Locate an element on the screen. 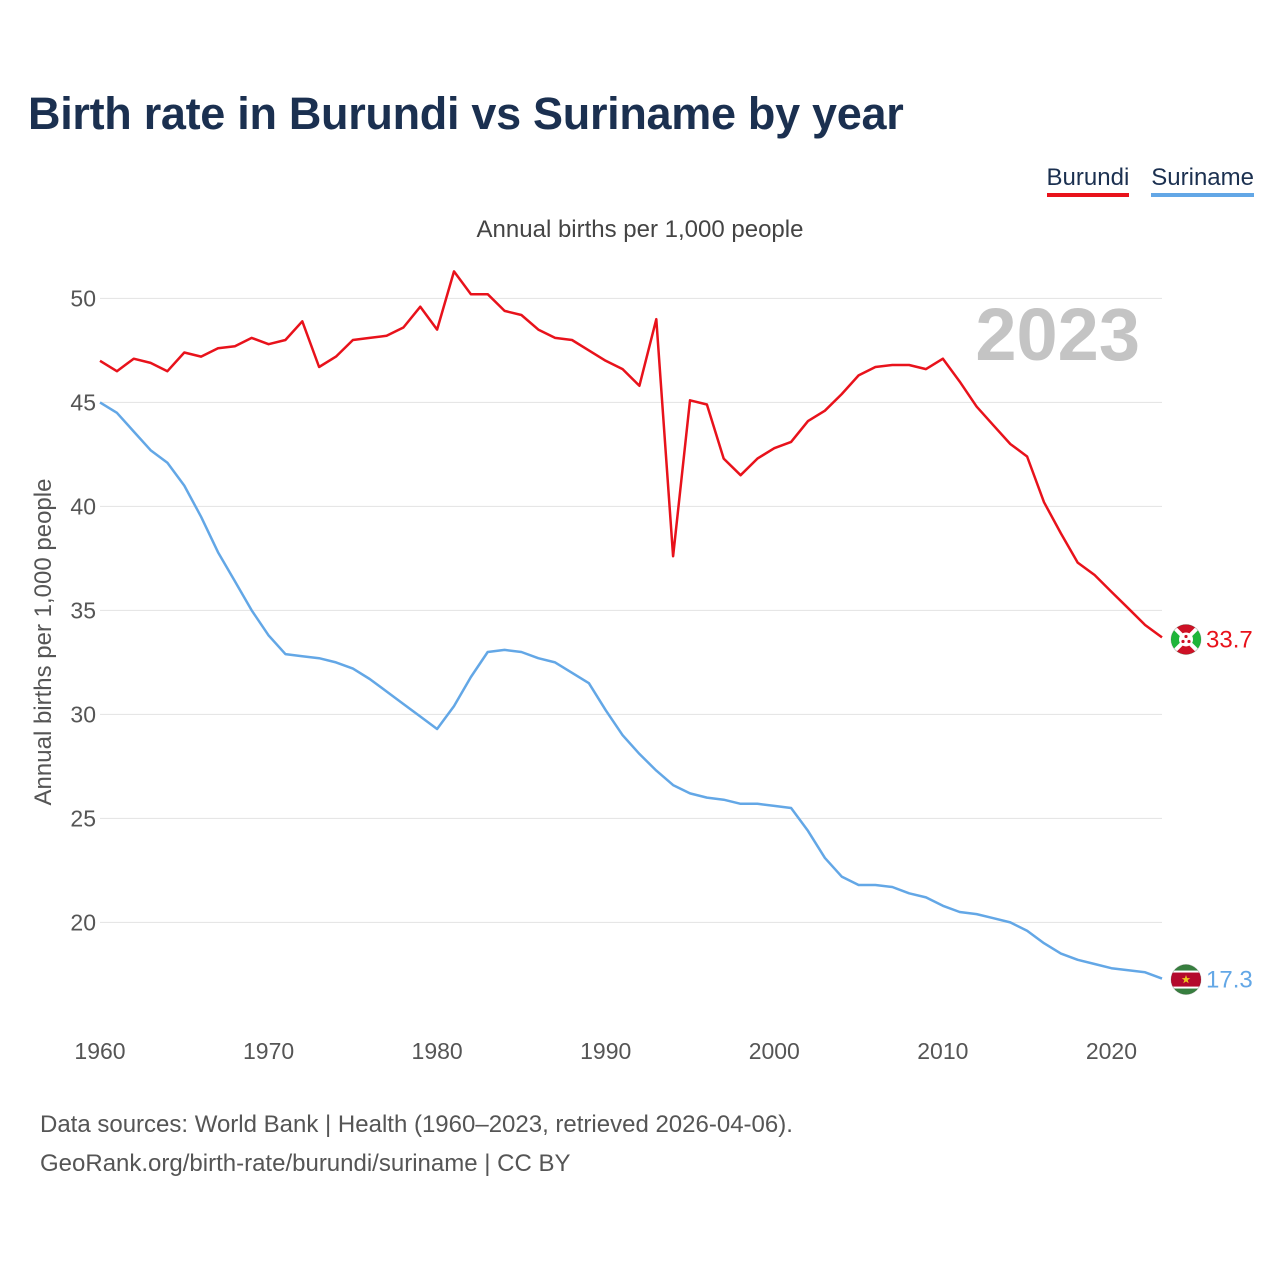 The width and height of the screenshot is (1280, 1280). x-tick-label: 2010 is located at coordinates (942, 1051).